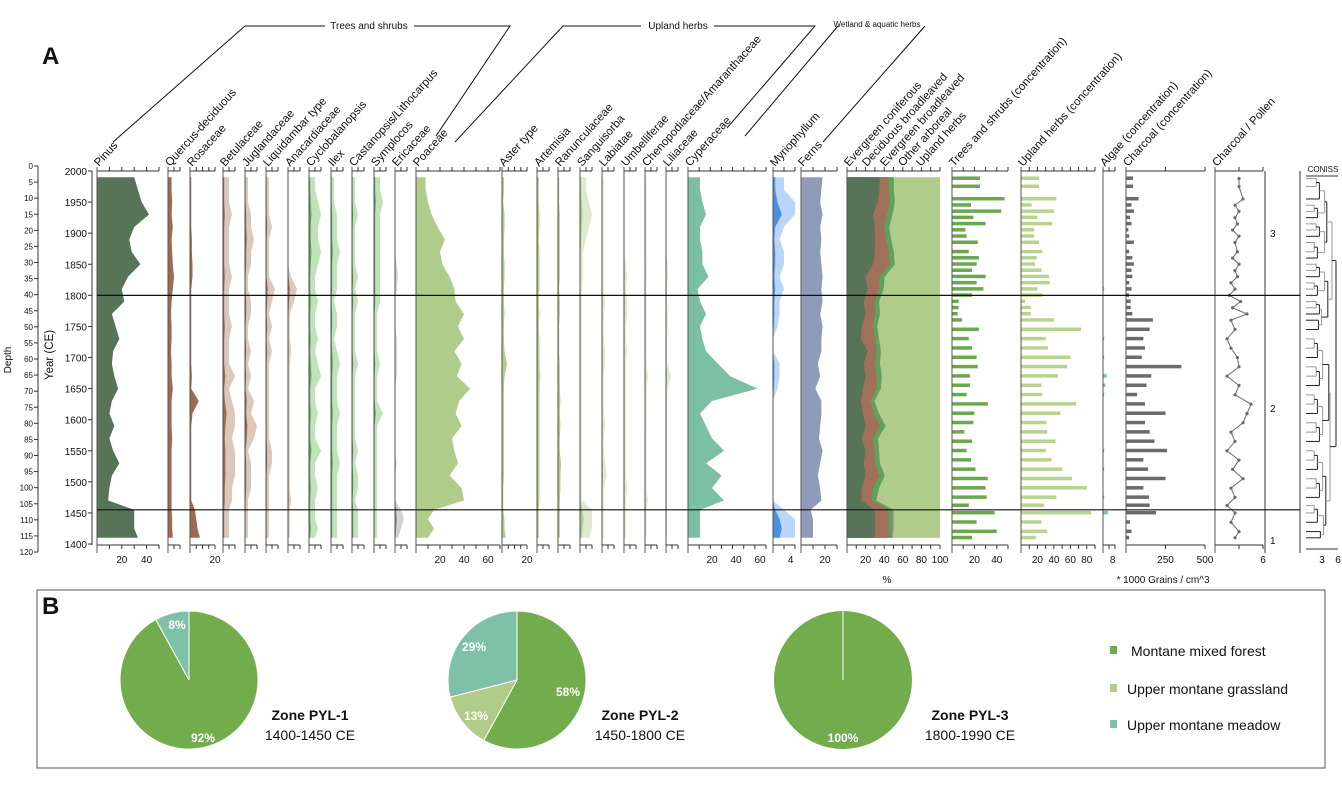  What do you see at coordinates (368, 26) in the screenshot?
I see `group-trees-and-shrubs: Trees and shrubs` at bounding box center [368, 26].